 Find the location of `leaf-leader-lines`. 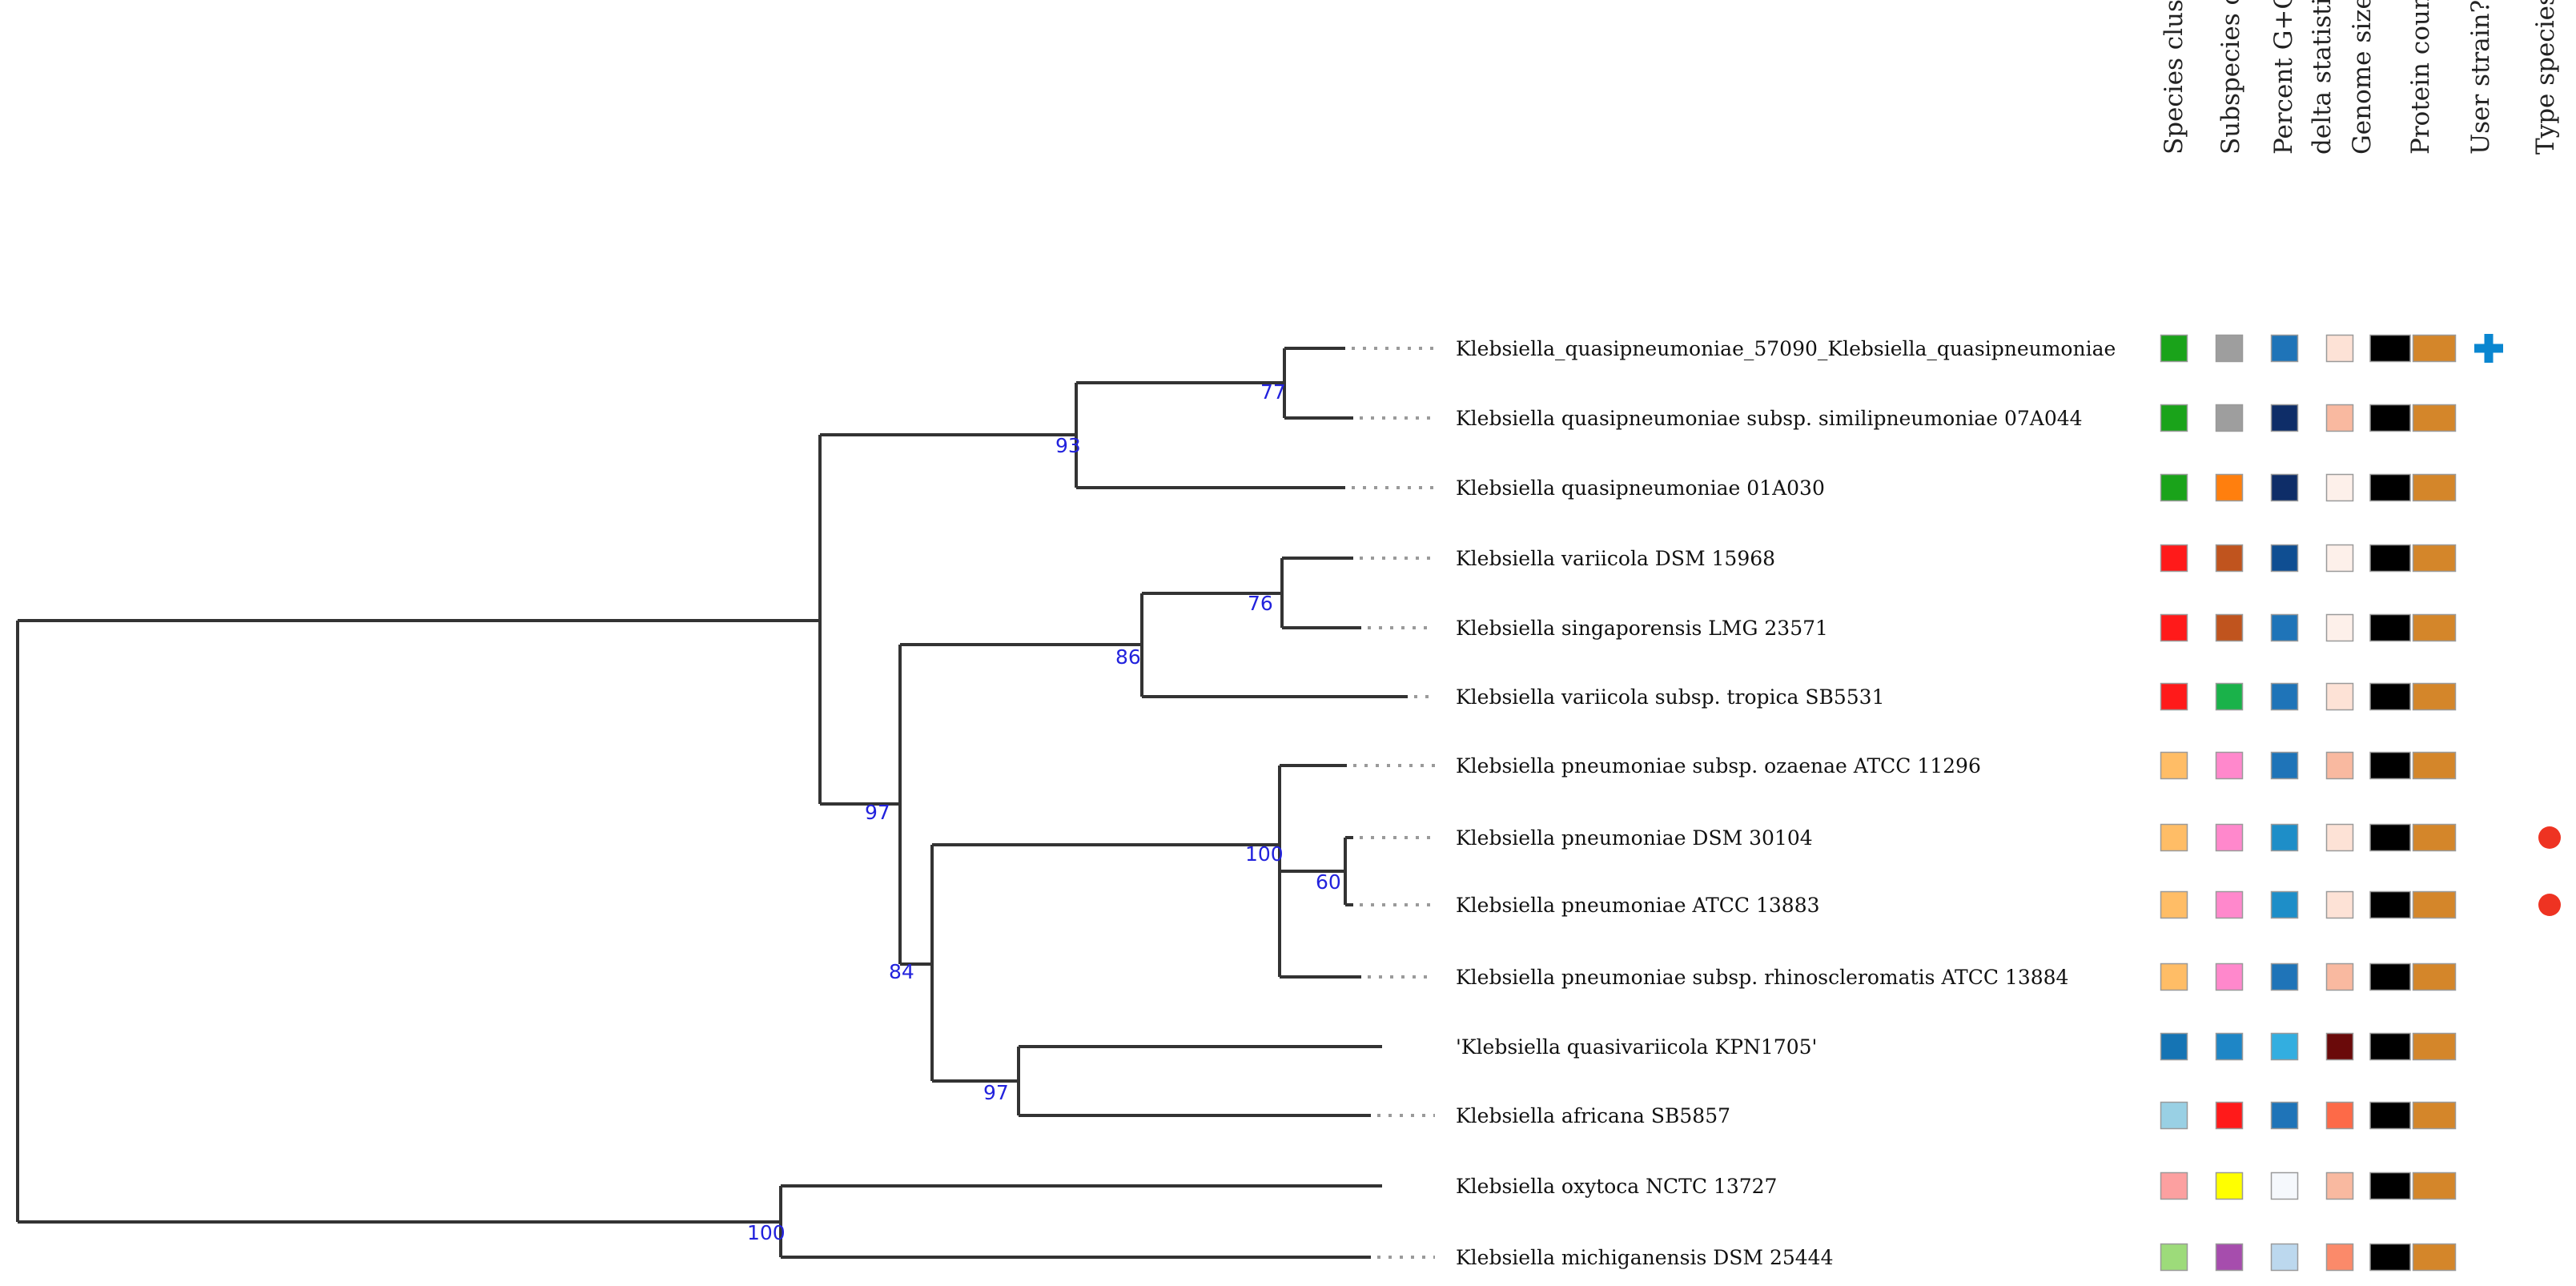

leaf-leader-lines is located at coordinates (1393, 803).